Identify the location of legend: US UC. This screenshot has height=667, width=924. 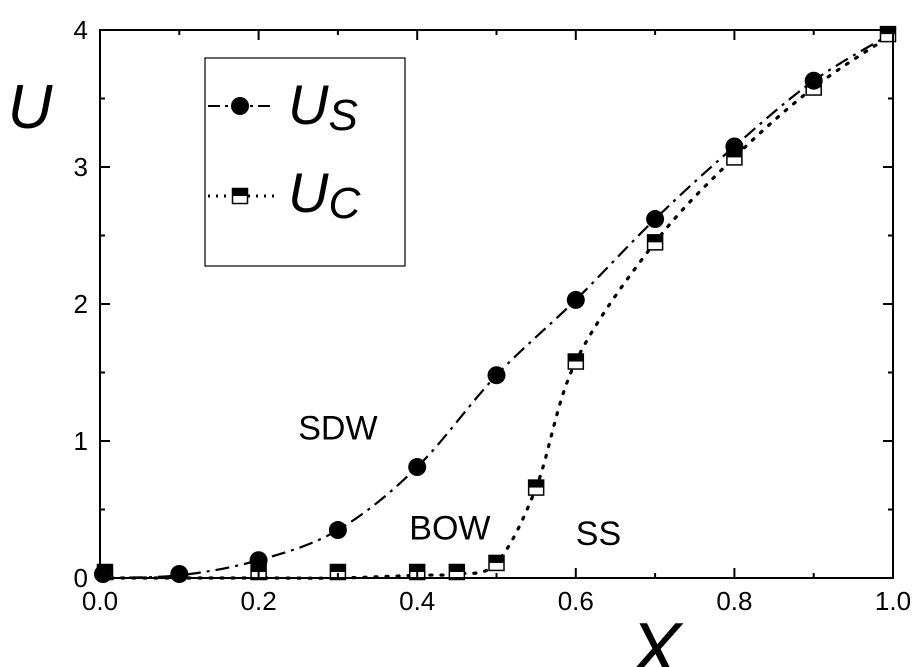
(305, 162).